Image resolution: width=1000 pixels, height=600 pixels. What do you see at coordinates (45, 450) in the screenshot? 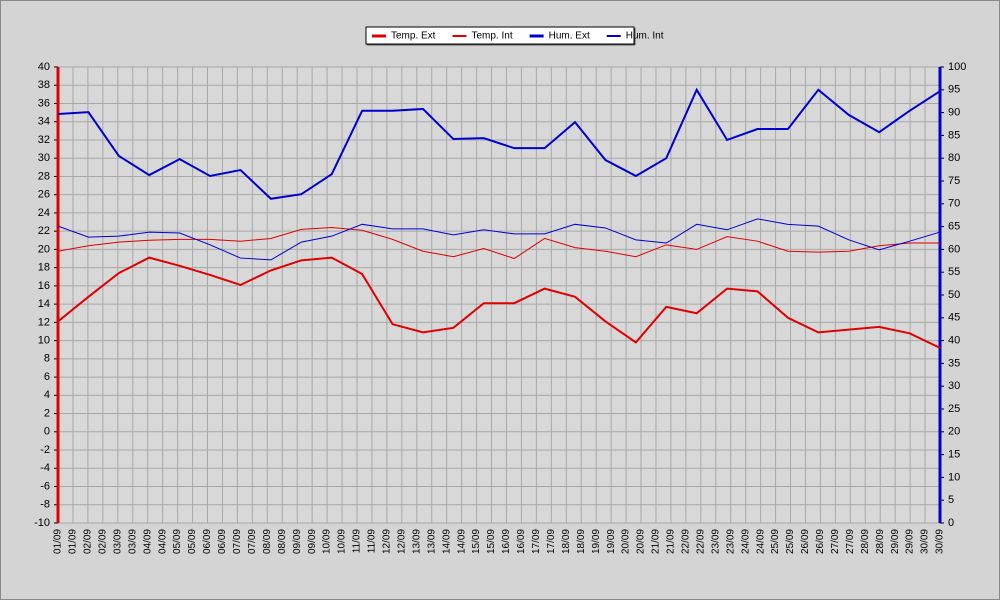
I see `y-tick-label: -2` at bounding box center [45, 450].